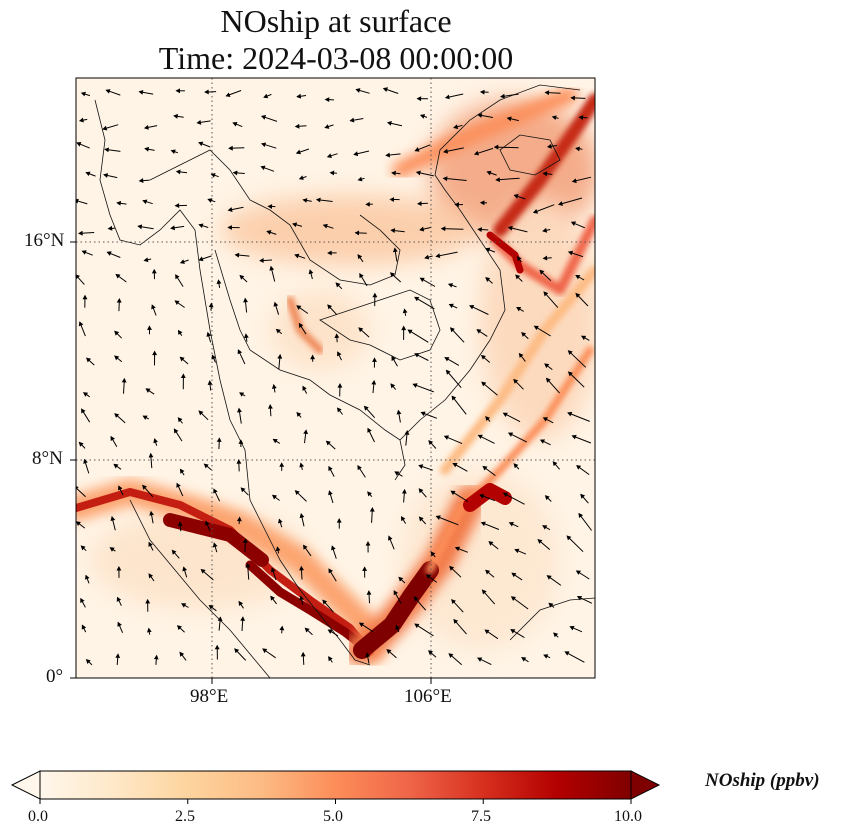 The height and width of the screenshot is (836, 842). I want to click on colorbar-tick-7-5: 7.5, so click(481, 816).